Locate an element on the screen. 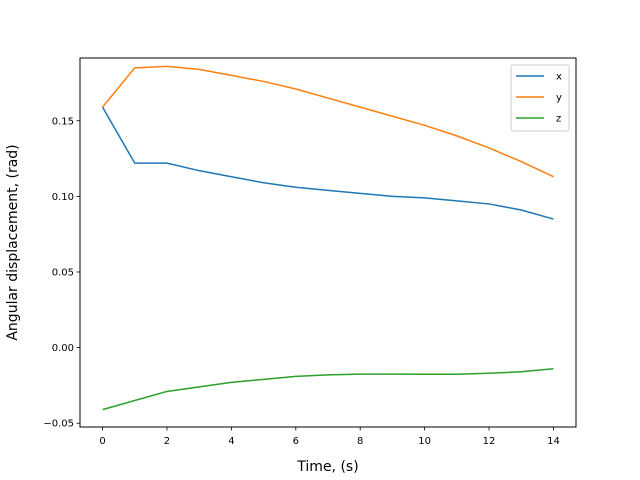 The width and height of the screenshot is (640, 480). y-tick-label: 0.10 is located at coordinates (63, 197).